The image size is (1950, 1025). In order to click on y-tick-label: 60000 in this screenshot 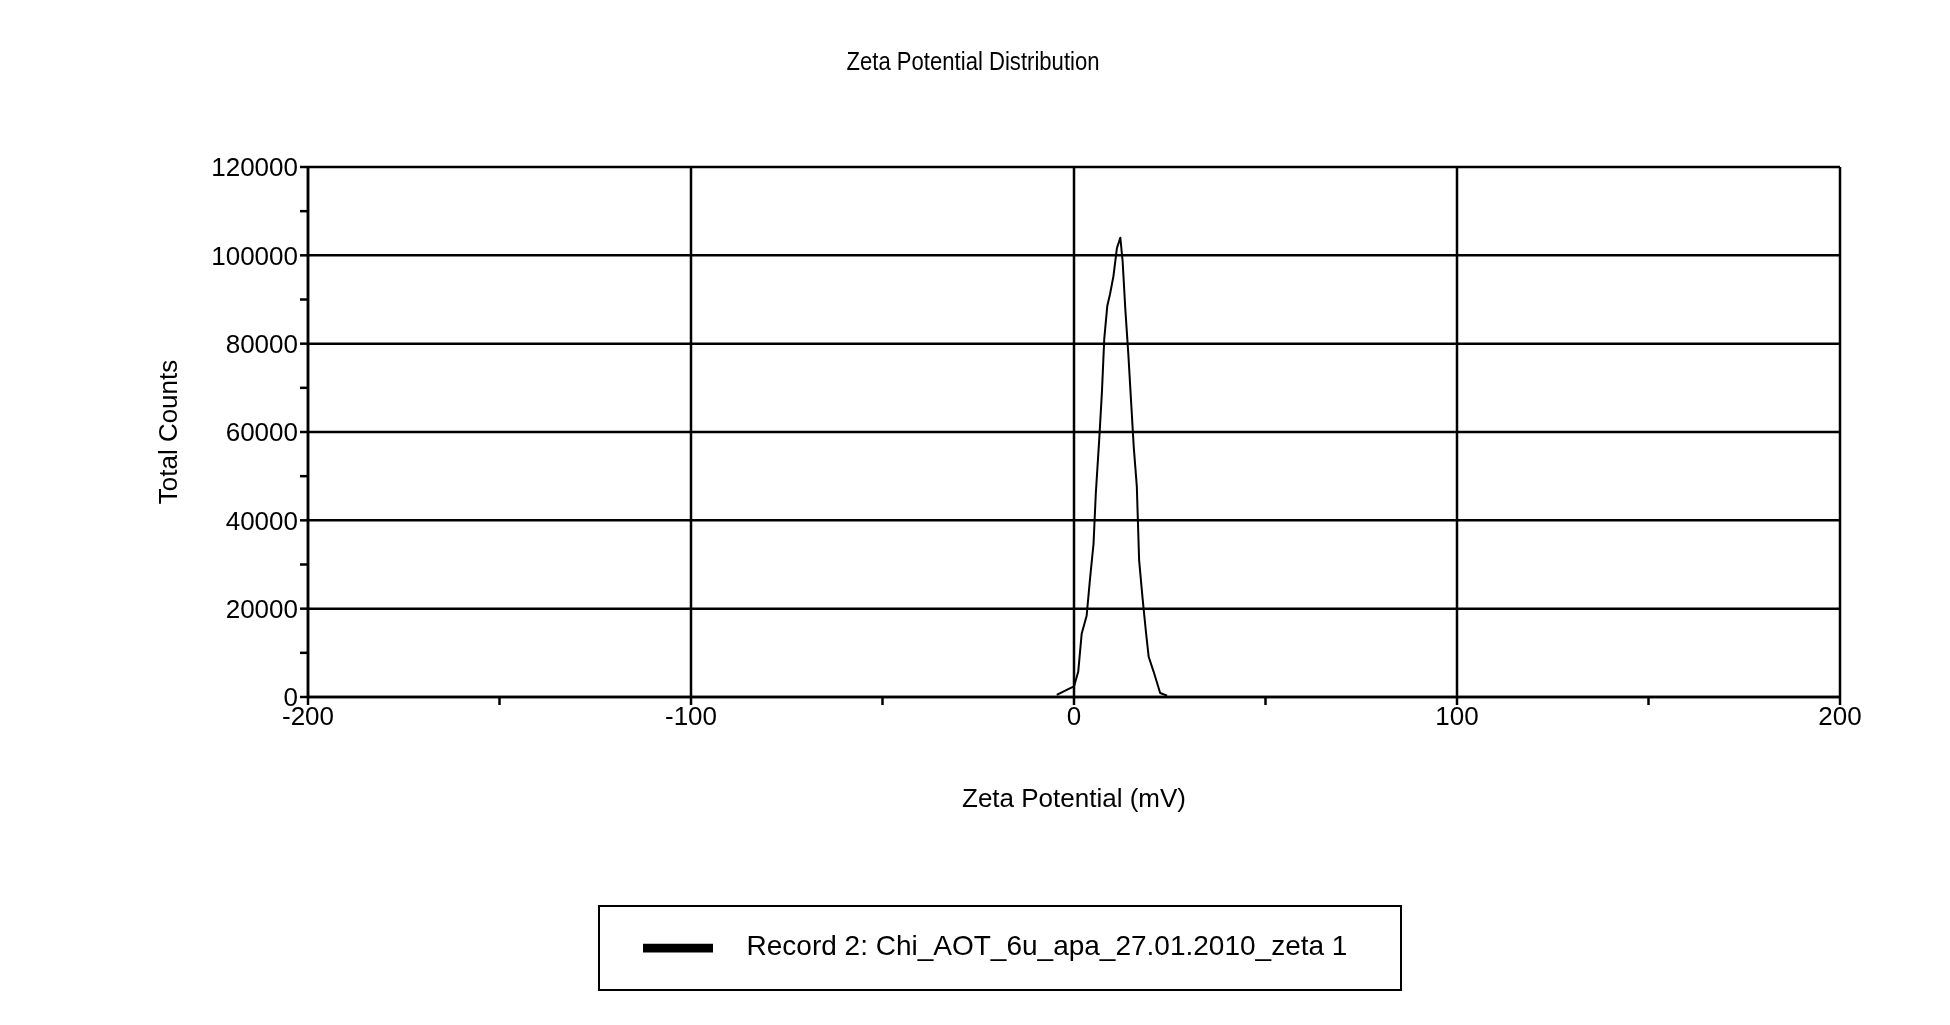, I will do `click(261, 432)`.